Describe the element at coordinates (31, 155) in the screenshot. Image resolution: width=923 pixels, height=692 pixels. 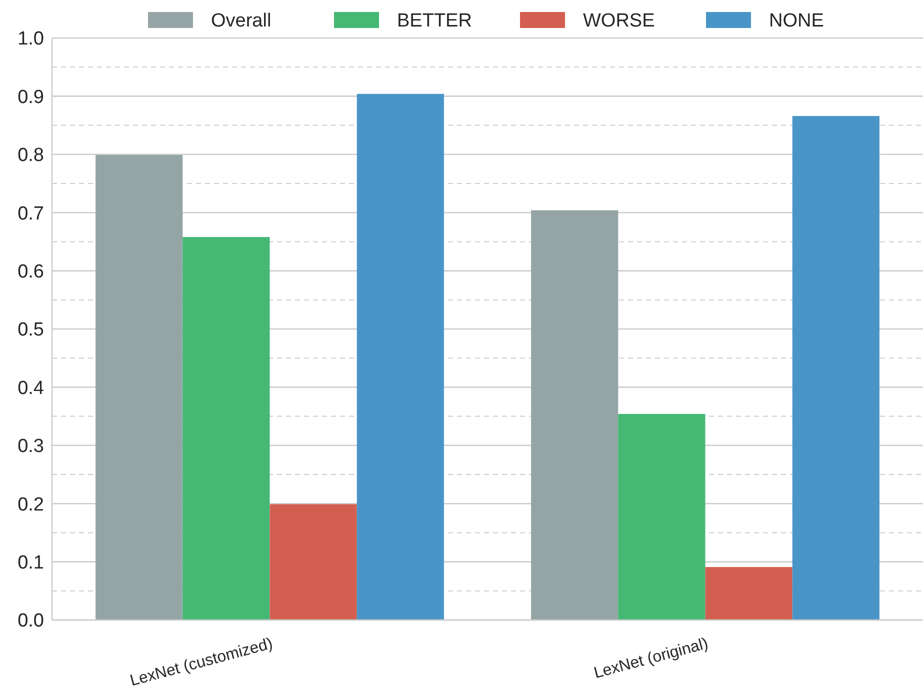
I see `y-tick-label: 0.8` at that location.